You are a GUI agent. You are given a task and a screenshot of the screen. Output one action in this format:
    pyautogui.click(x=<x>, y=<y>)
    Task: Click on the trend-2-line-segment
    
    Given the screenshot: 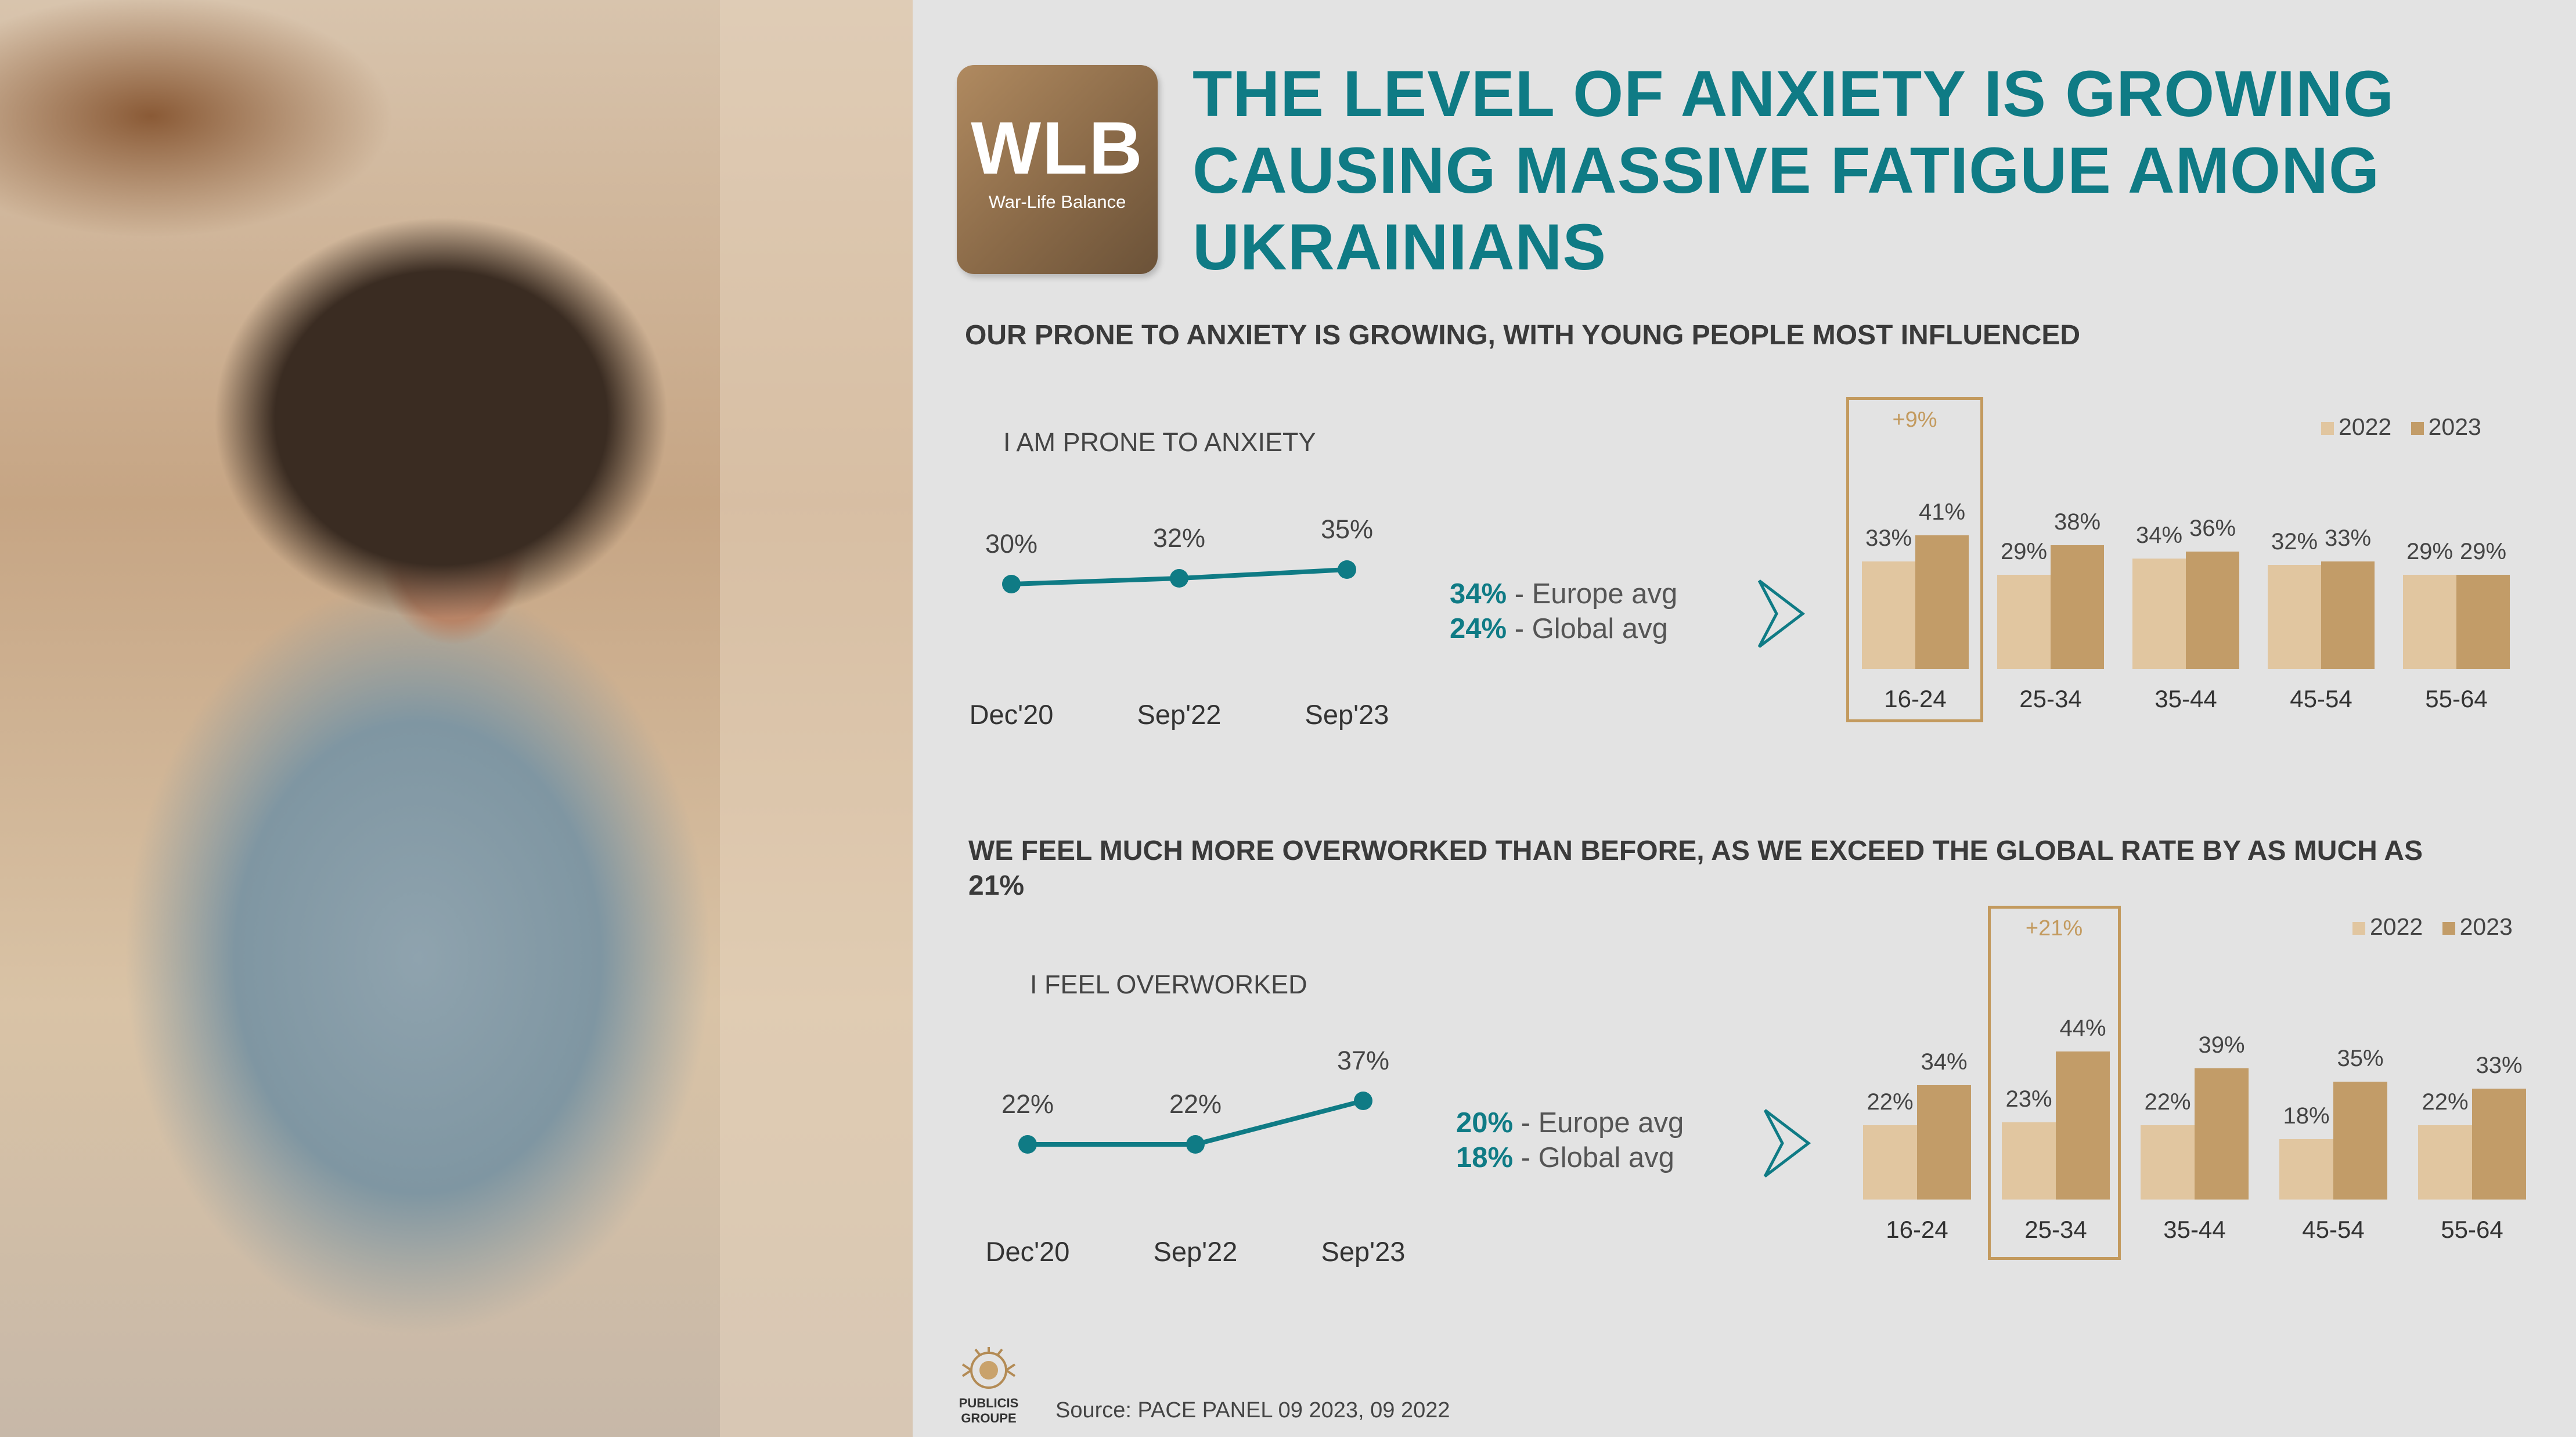 What is the action you would take?
    pyautogui.click(x=1279, y=1123)
    